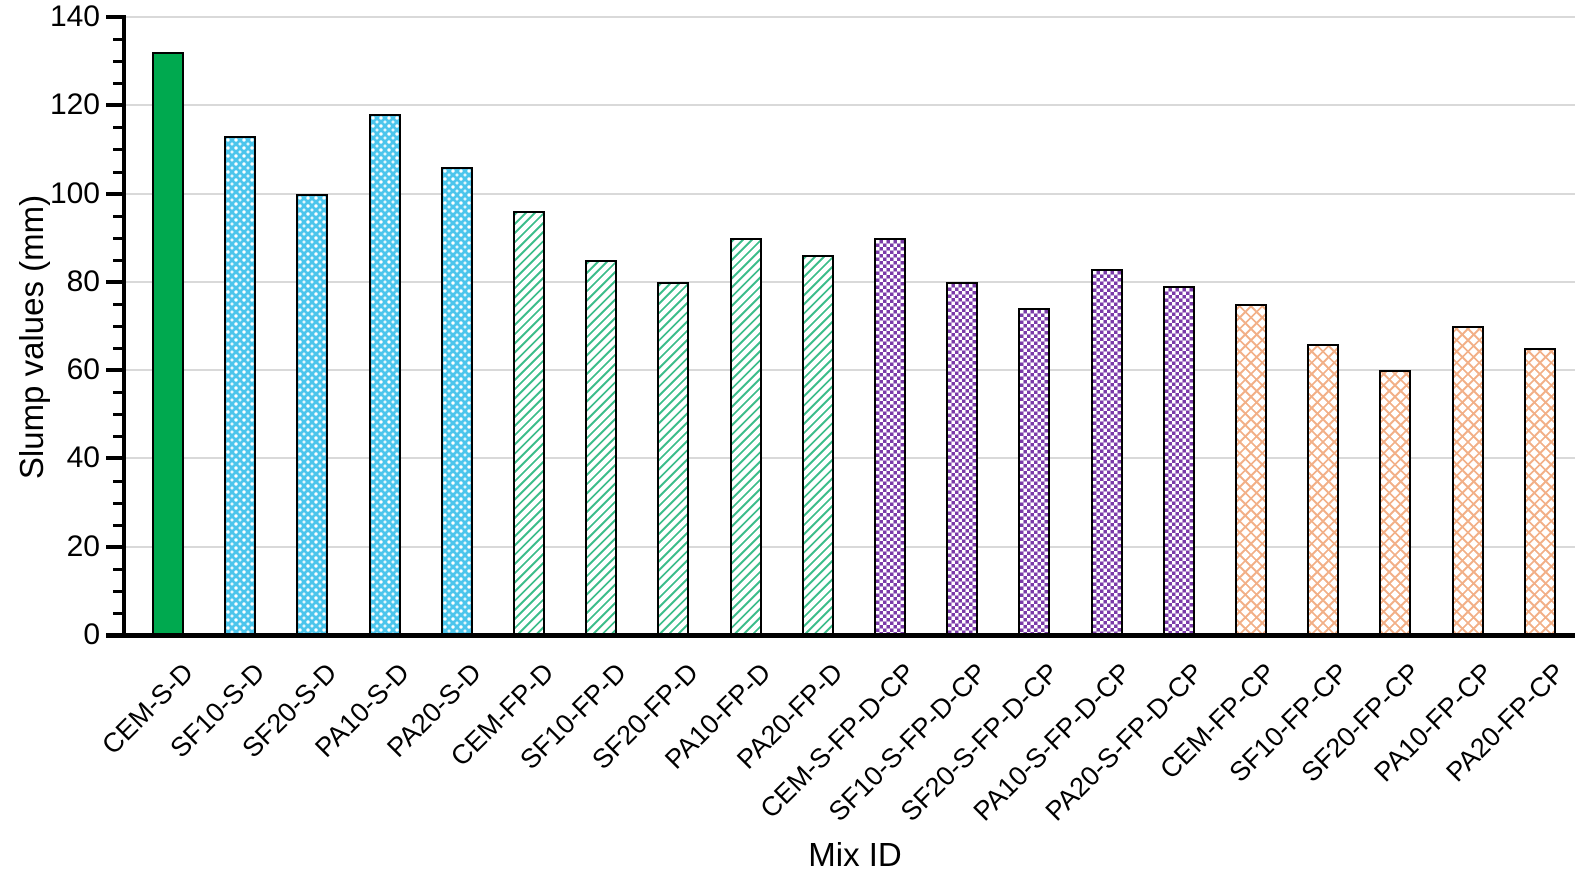 The height and width of the screenshot is (882, 1575). What do you see at coordinates (312, 414) in the screenshot?
I see `bar-SF20-S-D` at bounding box center [312, 414].